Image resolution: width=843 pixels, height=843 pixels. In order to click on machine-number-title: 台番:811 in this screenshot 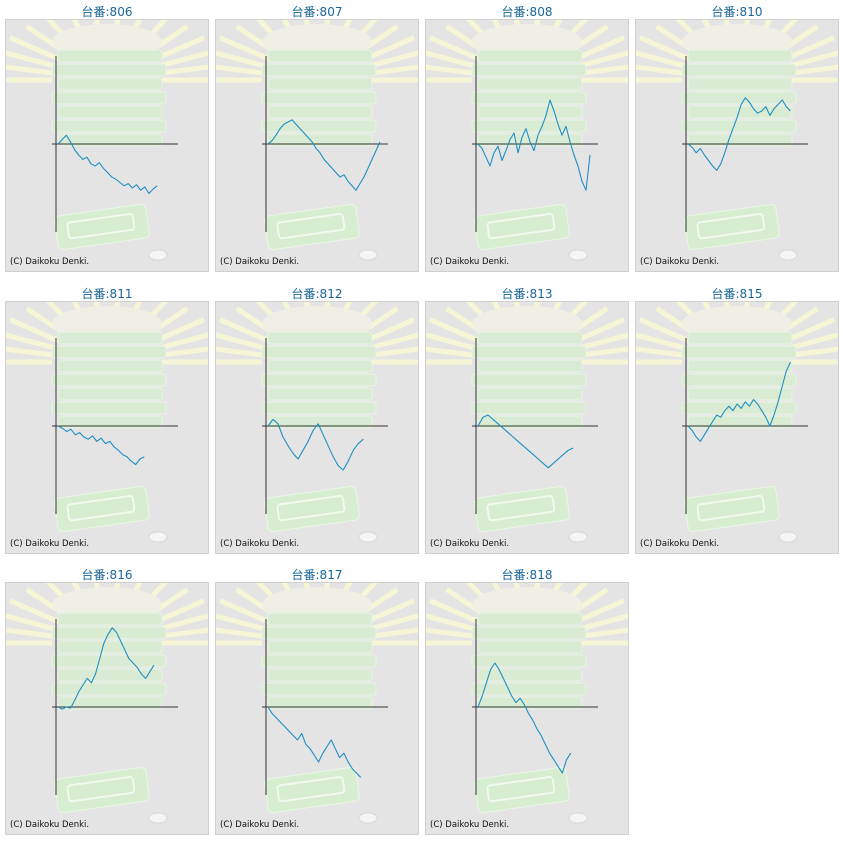, I will do `click(107, 294)`.